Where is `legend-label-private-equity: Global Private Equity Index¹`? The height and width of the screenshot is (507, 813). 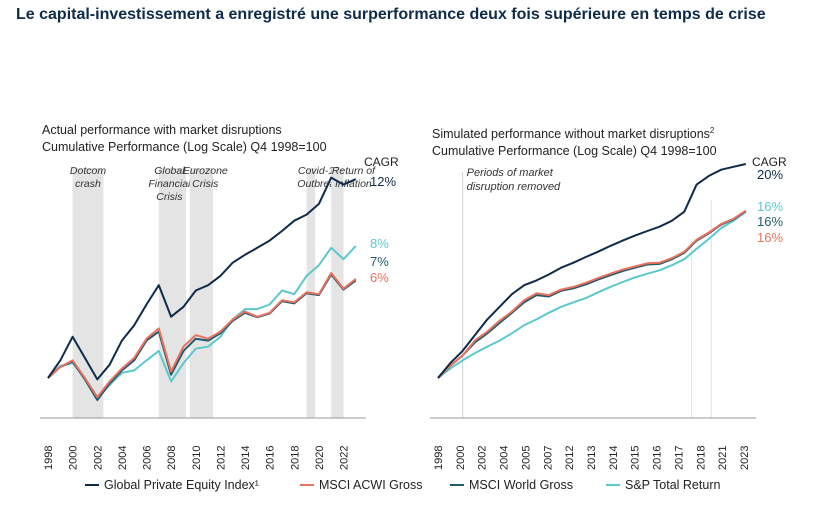 legend-label-private-equity: Global Private Equity Index¹ is located at coordinates (181, 485).